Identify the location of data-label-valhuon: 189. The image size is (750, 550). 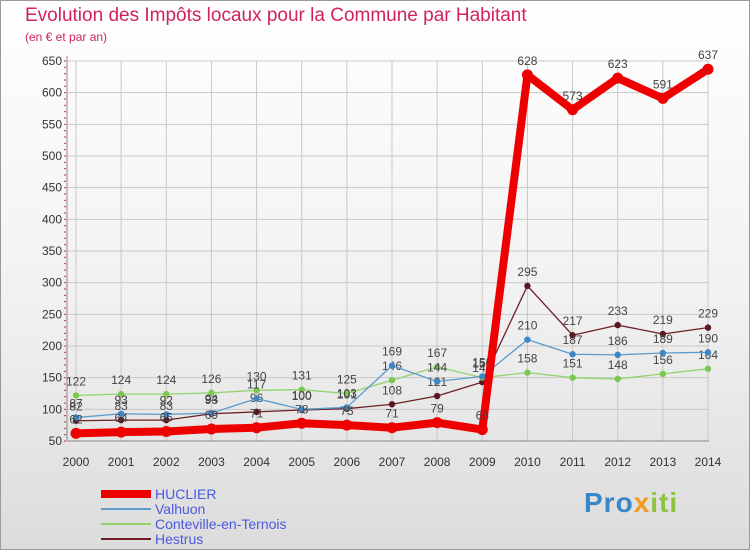
(663, 339).